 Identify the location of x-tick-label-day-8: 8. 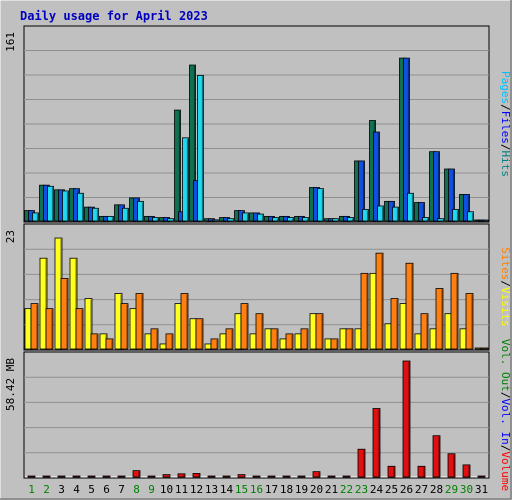
(136, 489).